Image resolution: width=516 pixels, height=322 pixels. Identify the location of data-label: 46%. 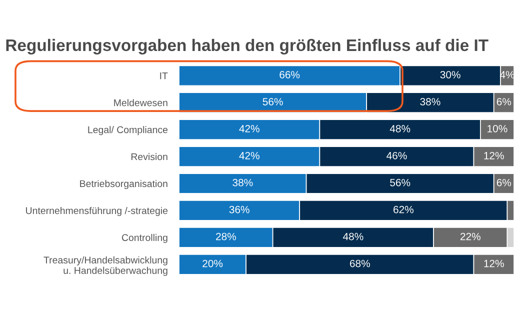
(396, 156).